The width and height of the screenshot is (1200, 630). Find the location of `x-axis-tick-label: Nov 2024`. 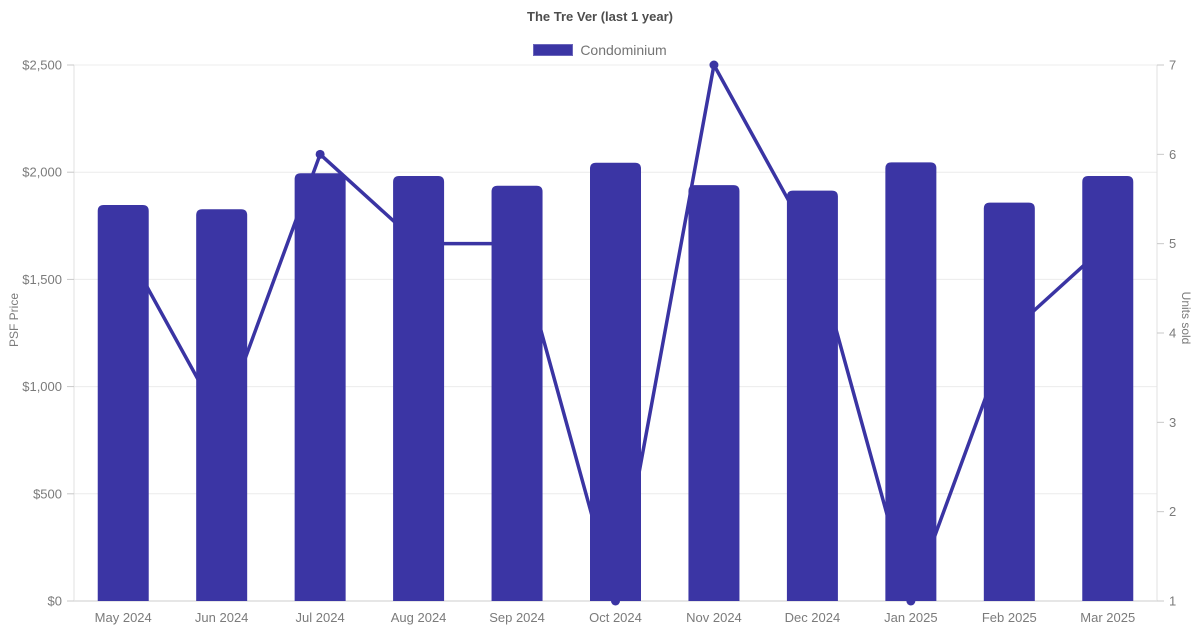

x-axis-tick-label: Nov 2024 is located at coordinates (714, 617).